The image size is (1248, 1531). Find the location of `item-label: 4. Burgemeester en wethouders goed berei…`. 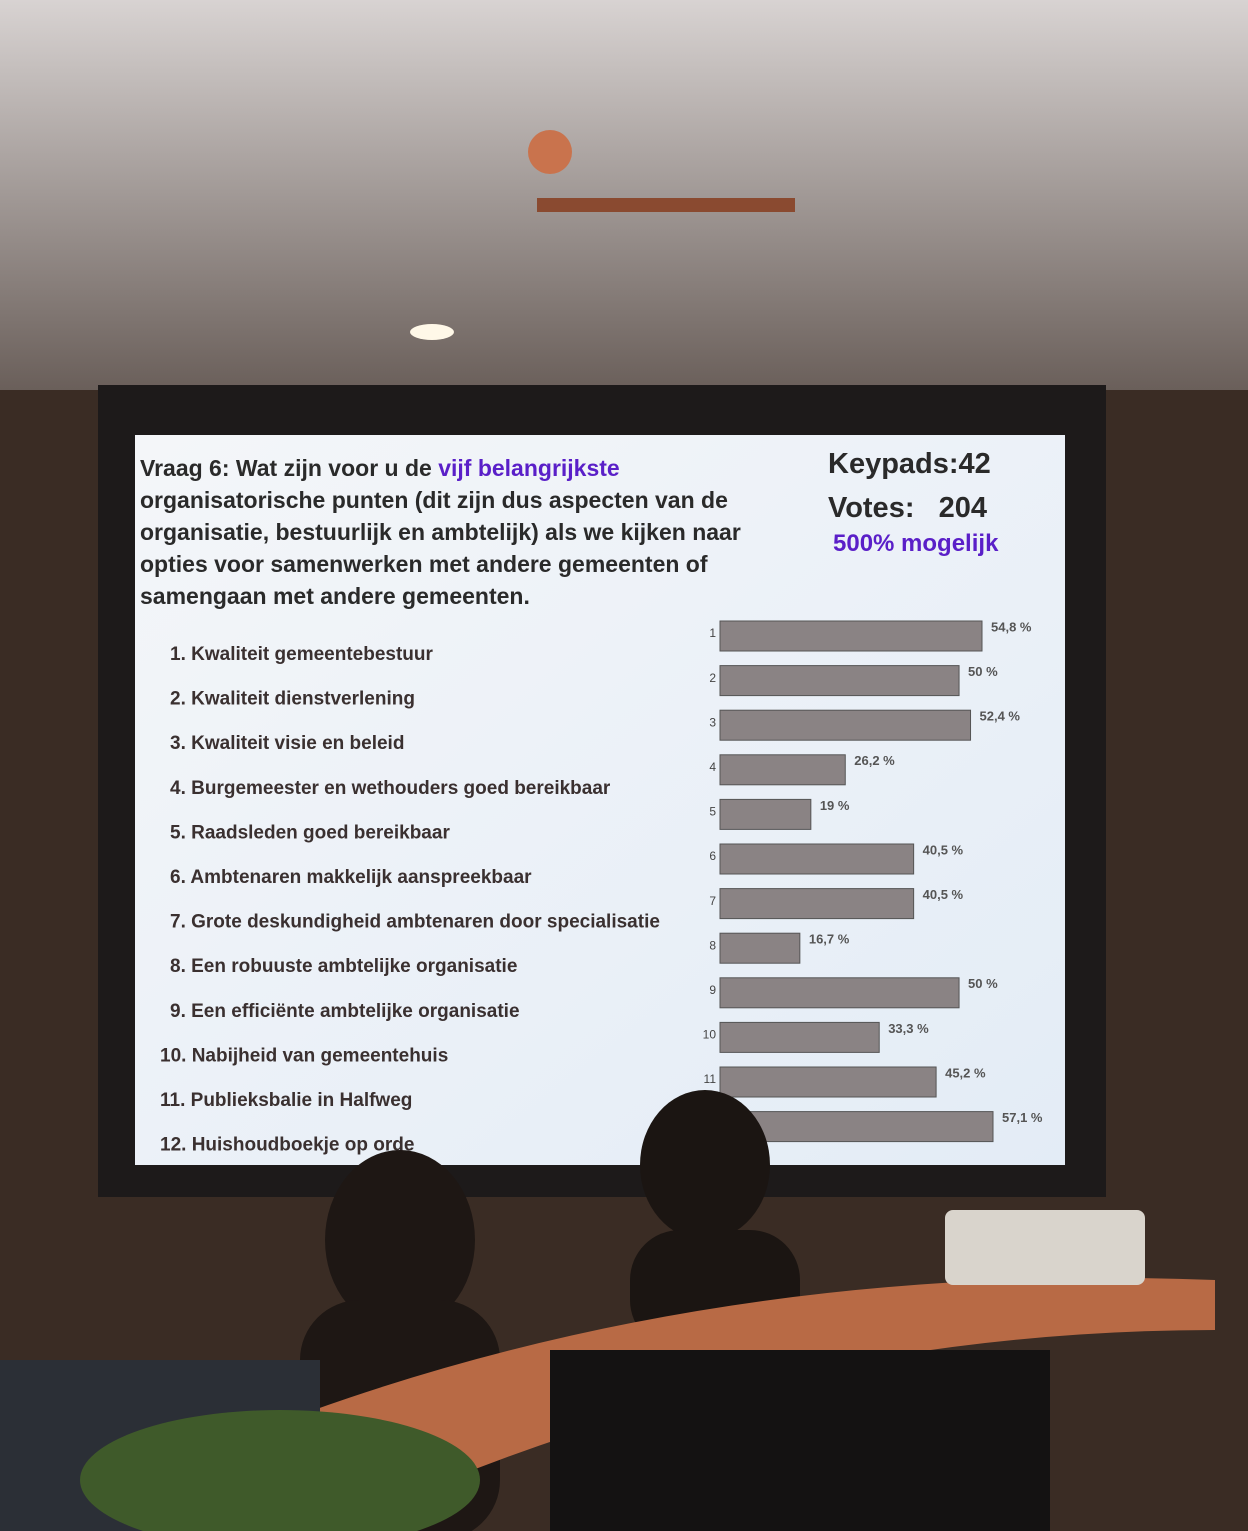

item-label: 4. Burgemeester en wethouders goed berei… is located at coordinates (390, 788).